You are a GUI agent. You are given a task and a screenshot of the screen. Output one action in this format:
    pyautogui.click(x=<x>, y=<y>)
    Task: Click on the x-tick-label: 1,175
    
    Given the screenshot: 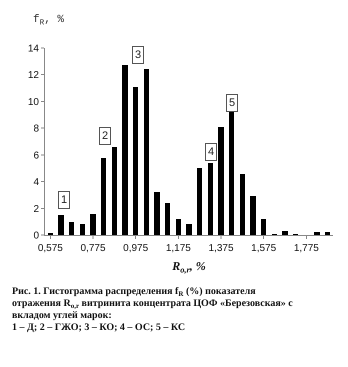 What is the action you would take?
    pyautogui.click(x=179, y=248)
    